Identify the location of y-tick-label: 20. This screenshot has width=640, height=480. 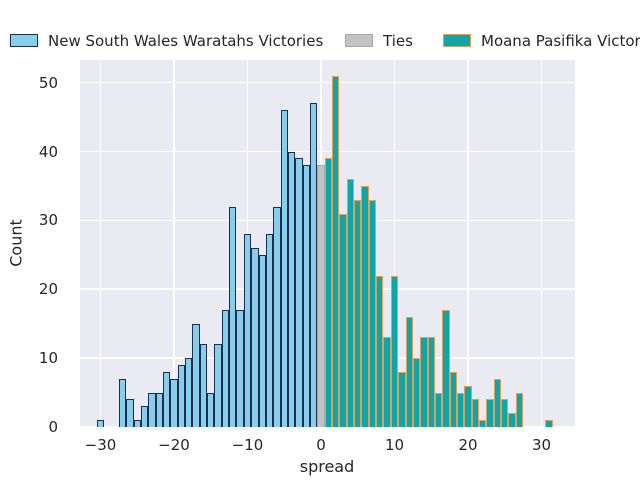
(48, 289).